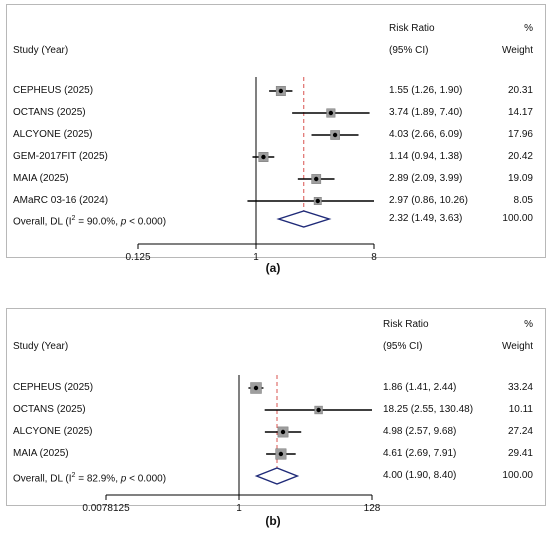  Describe the element at coordinates (256, 163) in the screenshot. I see `forest-plot-a-graphics` at that location.